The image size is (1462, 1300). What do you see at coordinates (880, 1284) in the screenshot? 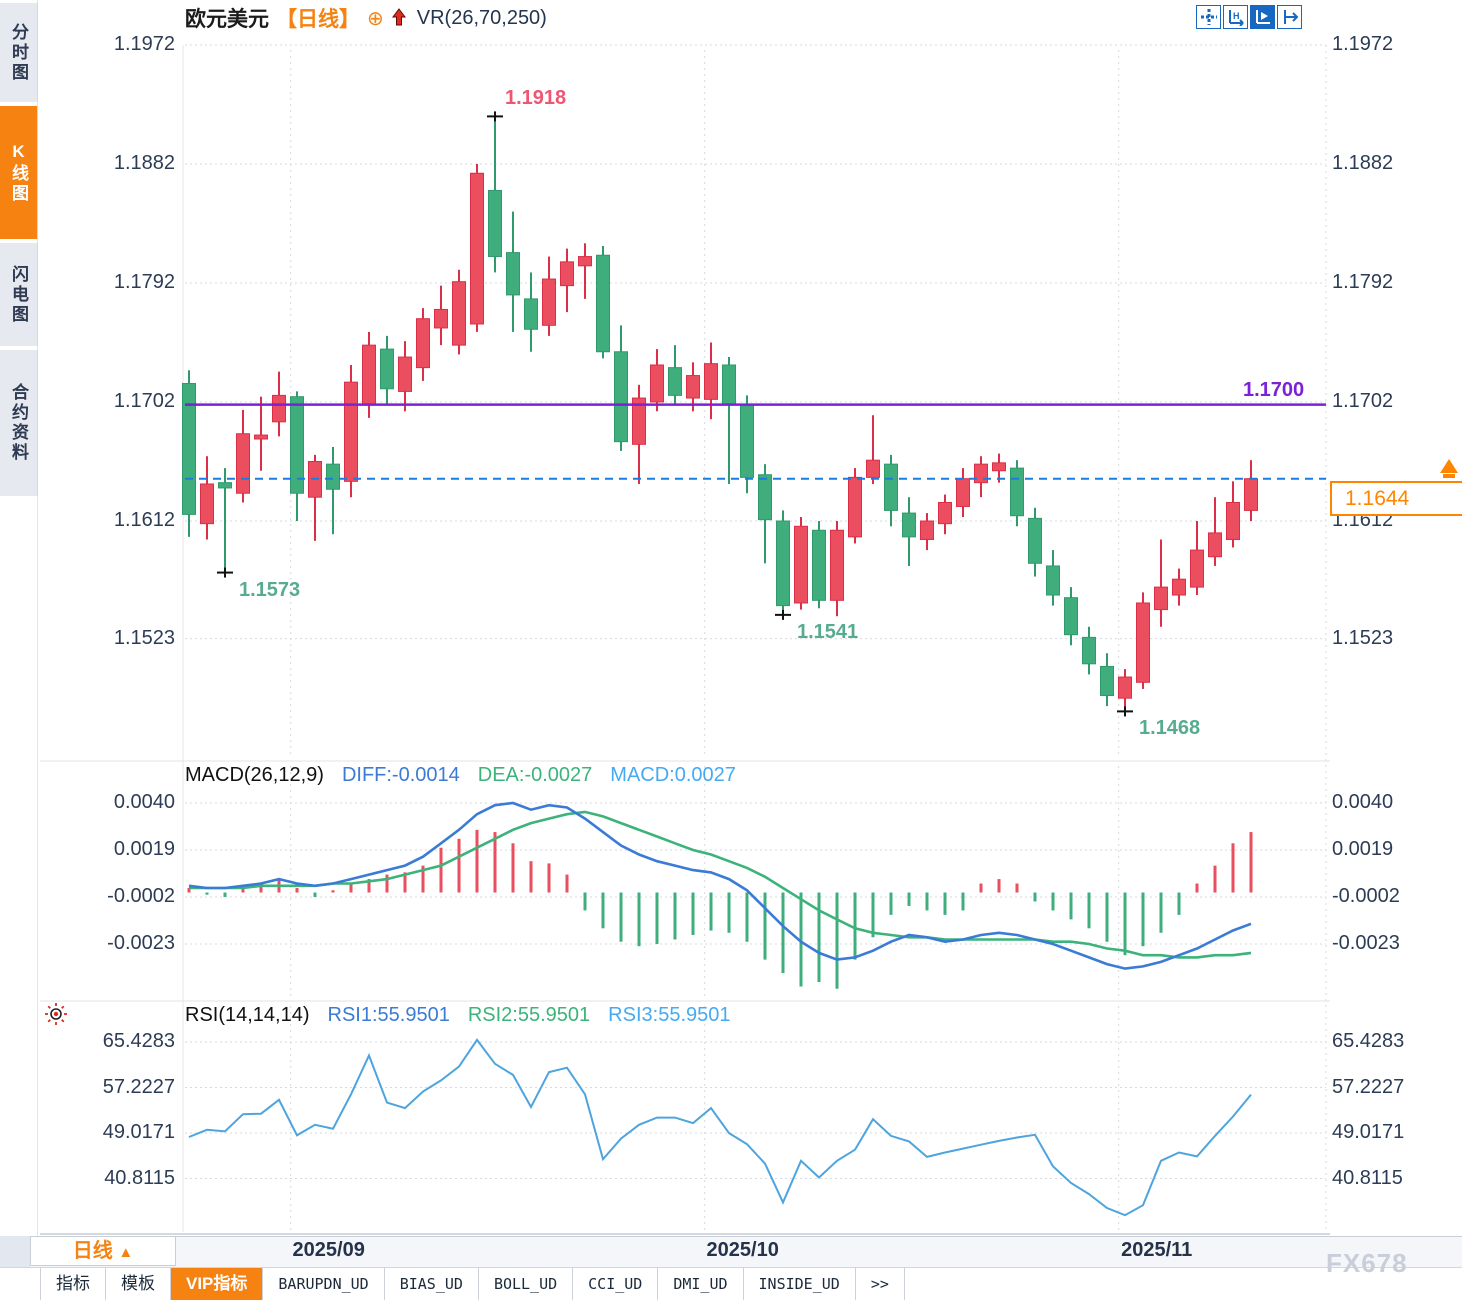
I see `indicator-tab-10: >>` at bounding box center [880, 1284].